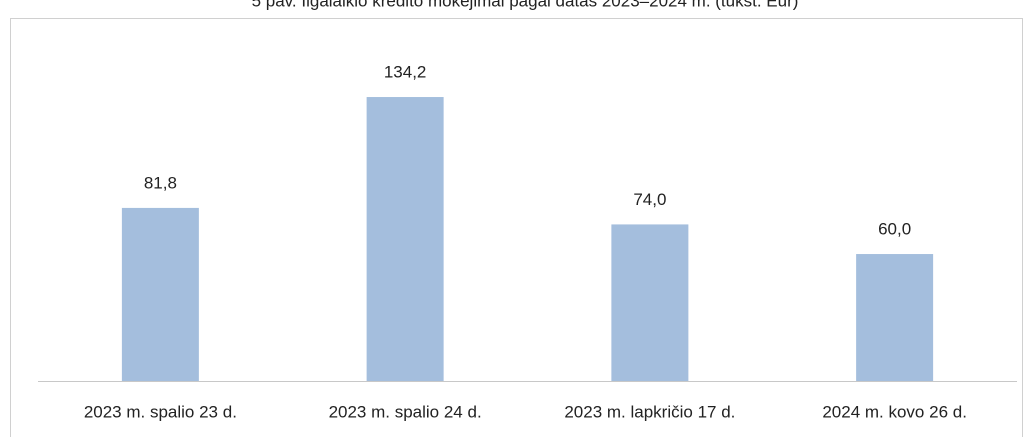  What do you see at coordinates (649, 199) in the screenshot?
I see `data-label: 74,0` at bounding box center [649, 199].